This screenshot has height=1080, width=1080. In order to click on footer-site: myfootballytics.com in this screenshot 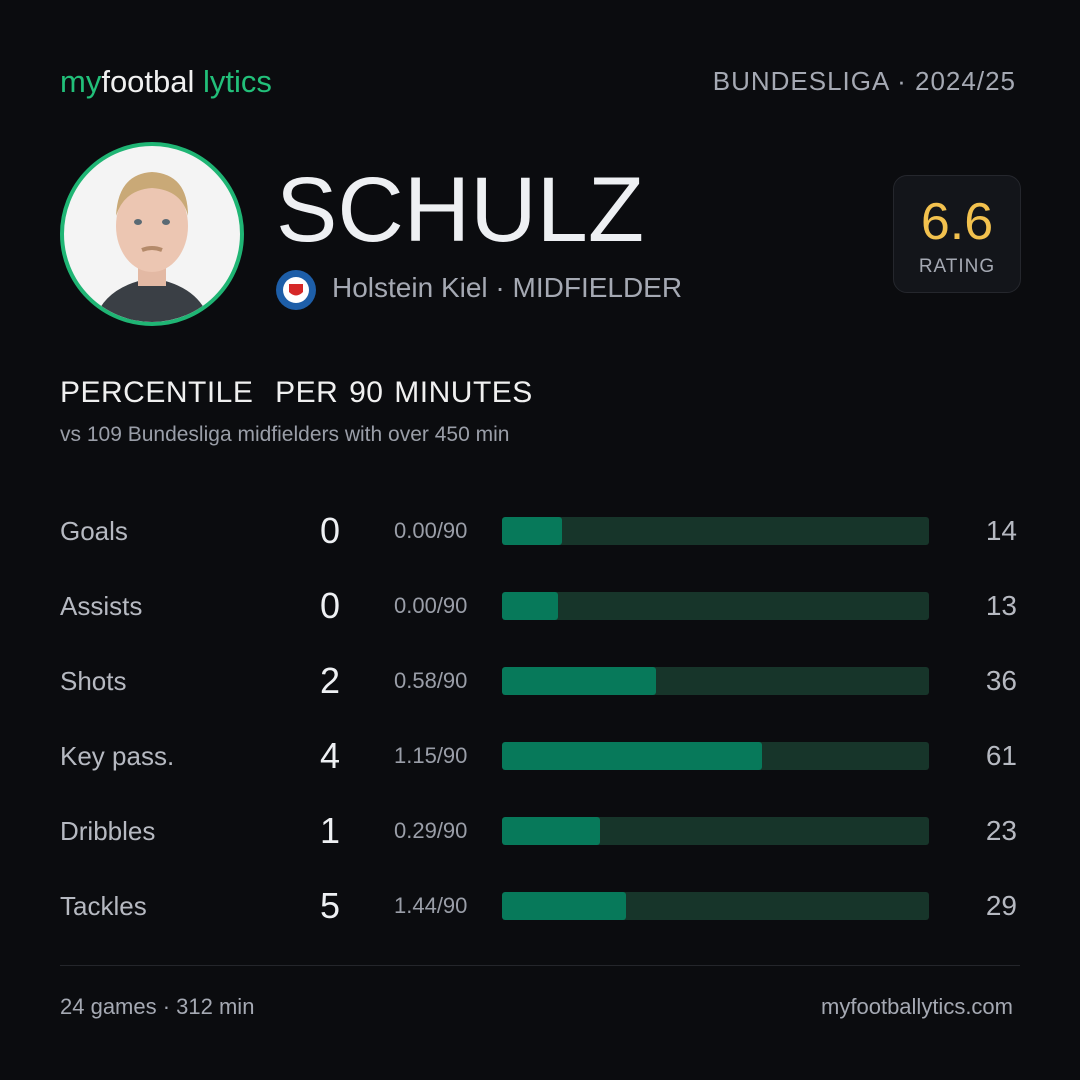, I will do `click(917, 1006)`.